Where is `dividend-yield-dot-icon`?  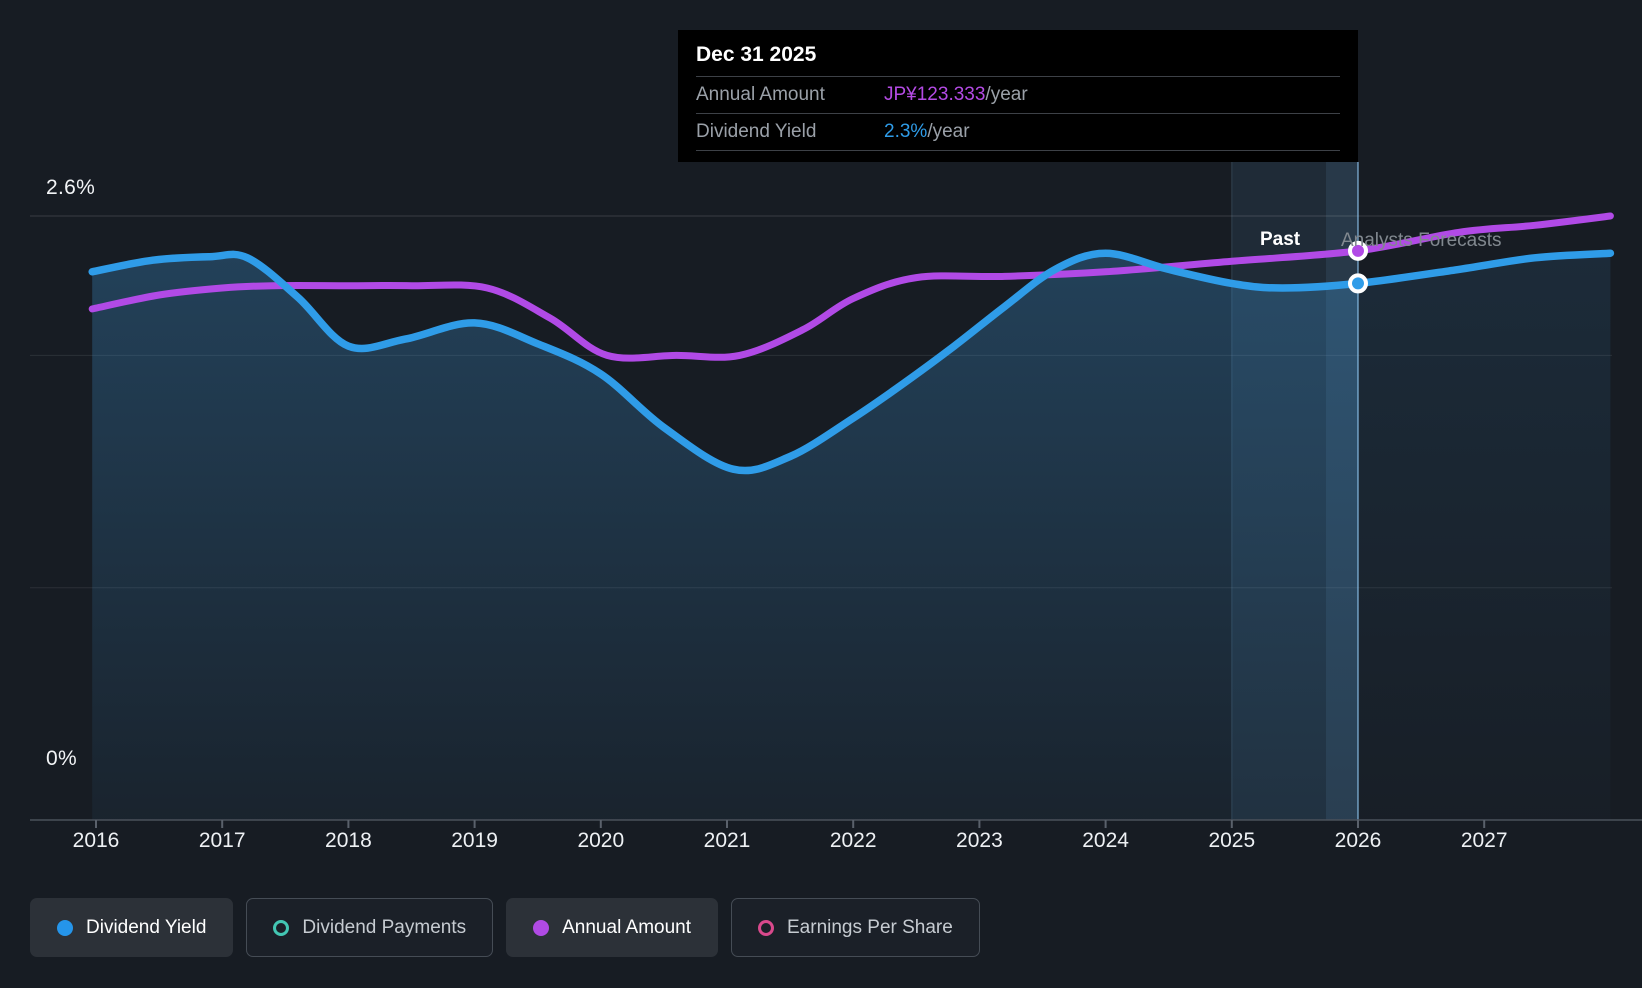 dividend-yield-dot-icon is located at coordinates (65, 927).